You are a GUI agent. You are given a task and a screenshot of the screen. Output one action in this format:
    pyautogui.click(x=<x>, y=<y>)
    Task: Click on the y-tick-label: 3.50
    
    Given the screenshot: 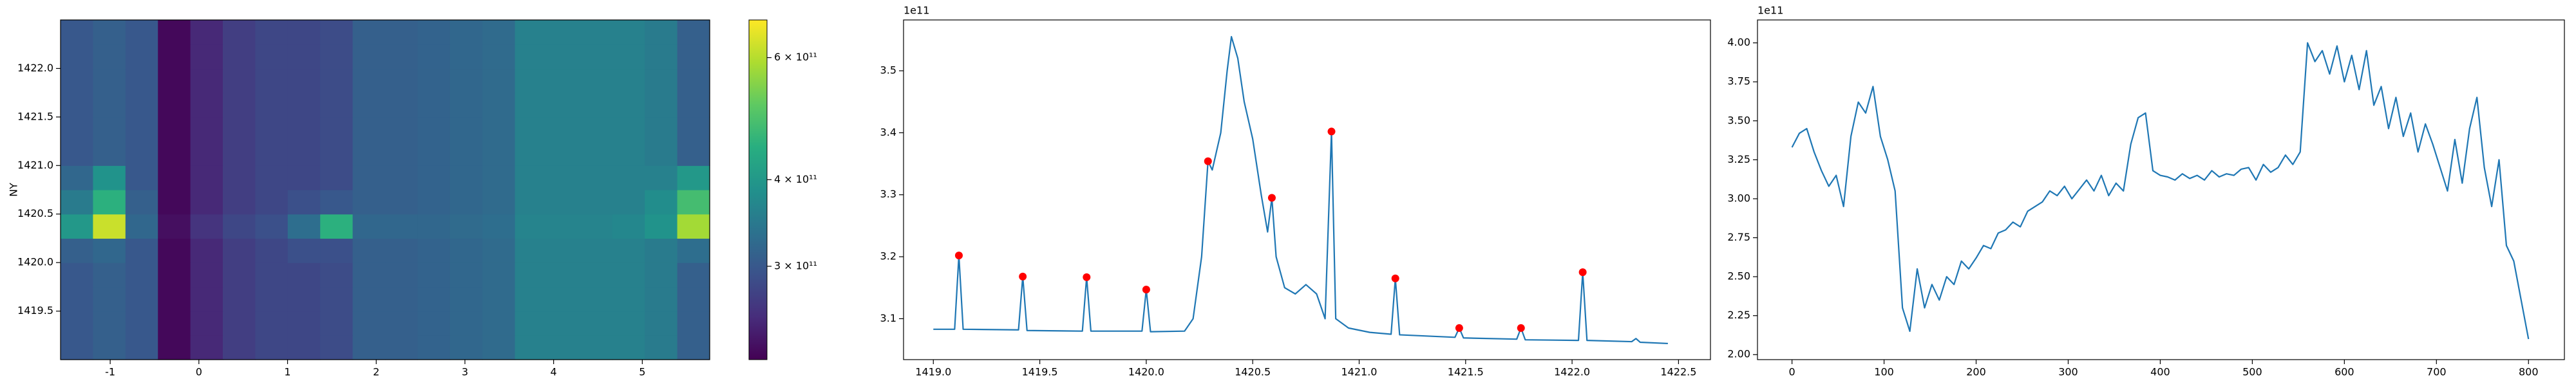 What is the action you would take?
    pyautogui.click(x=1739, y=120)
    